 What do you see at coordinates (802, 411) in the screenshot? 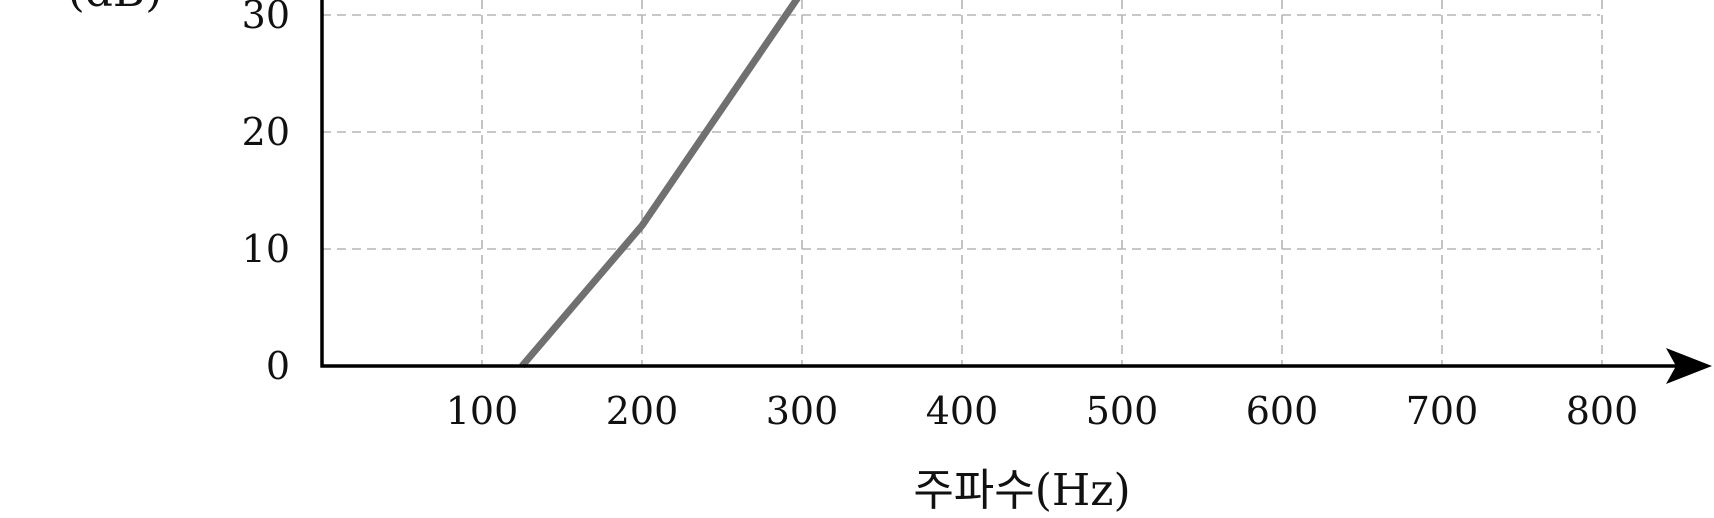
I see `x-tick-label: 300` at bounding box center [802, 411].